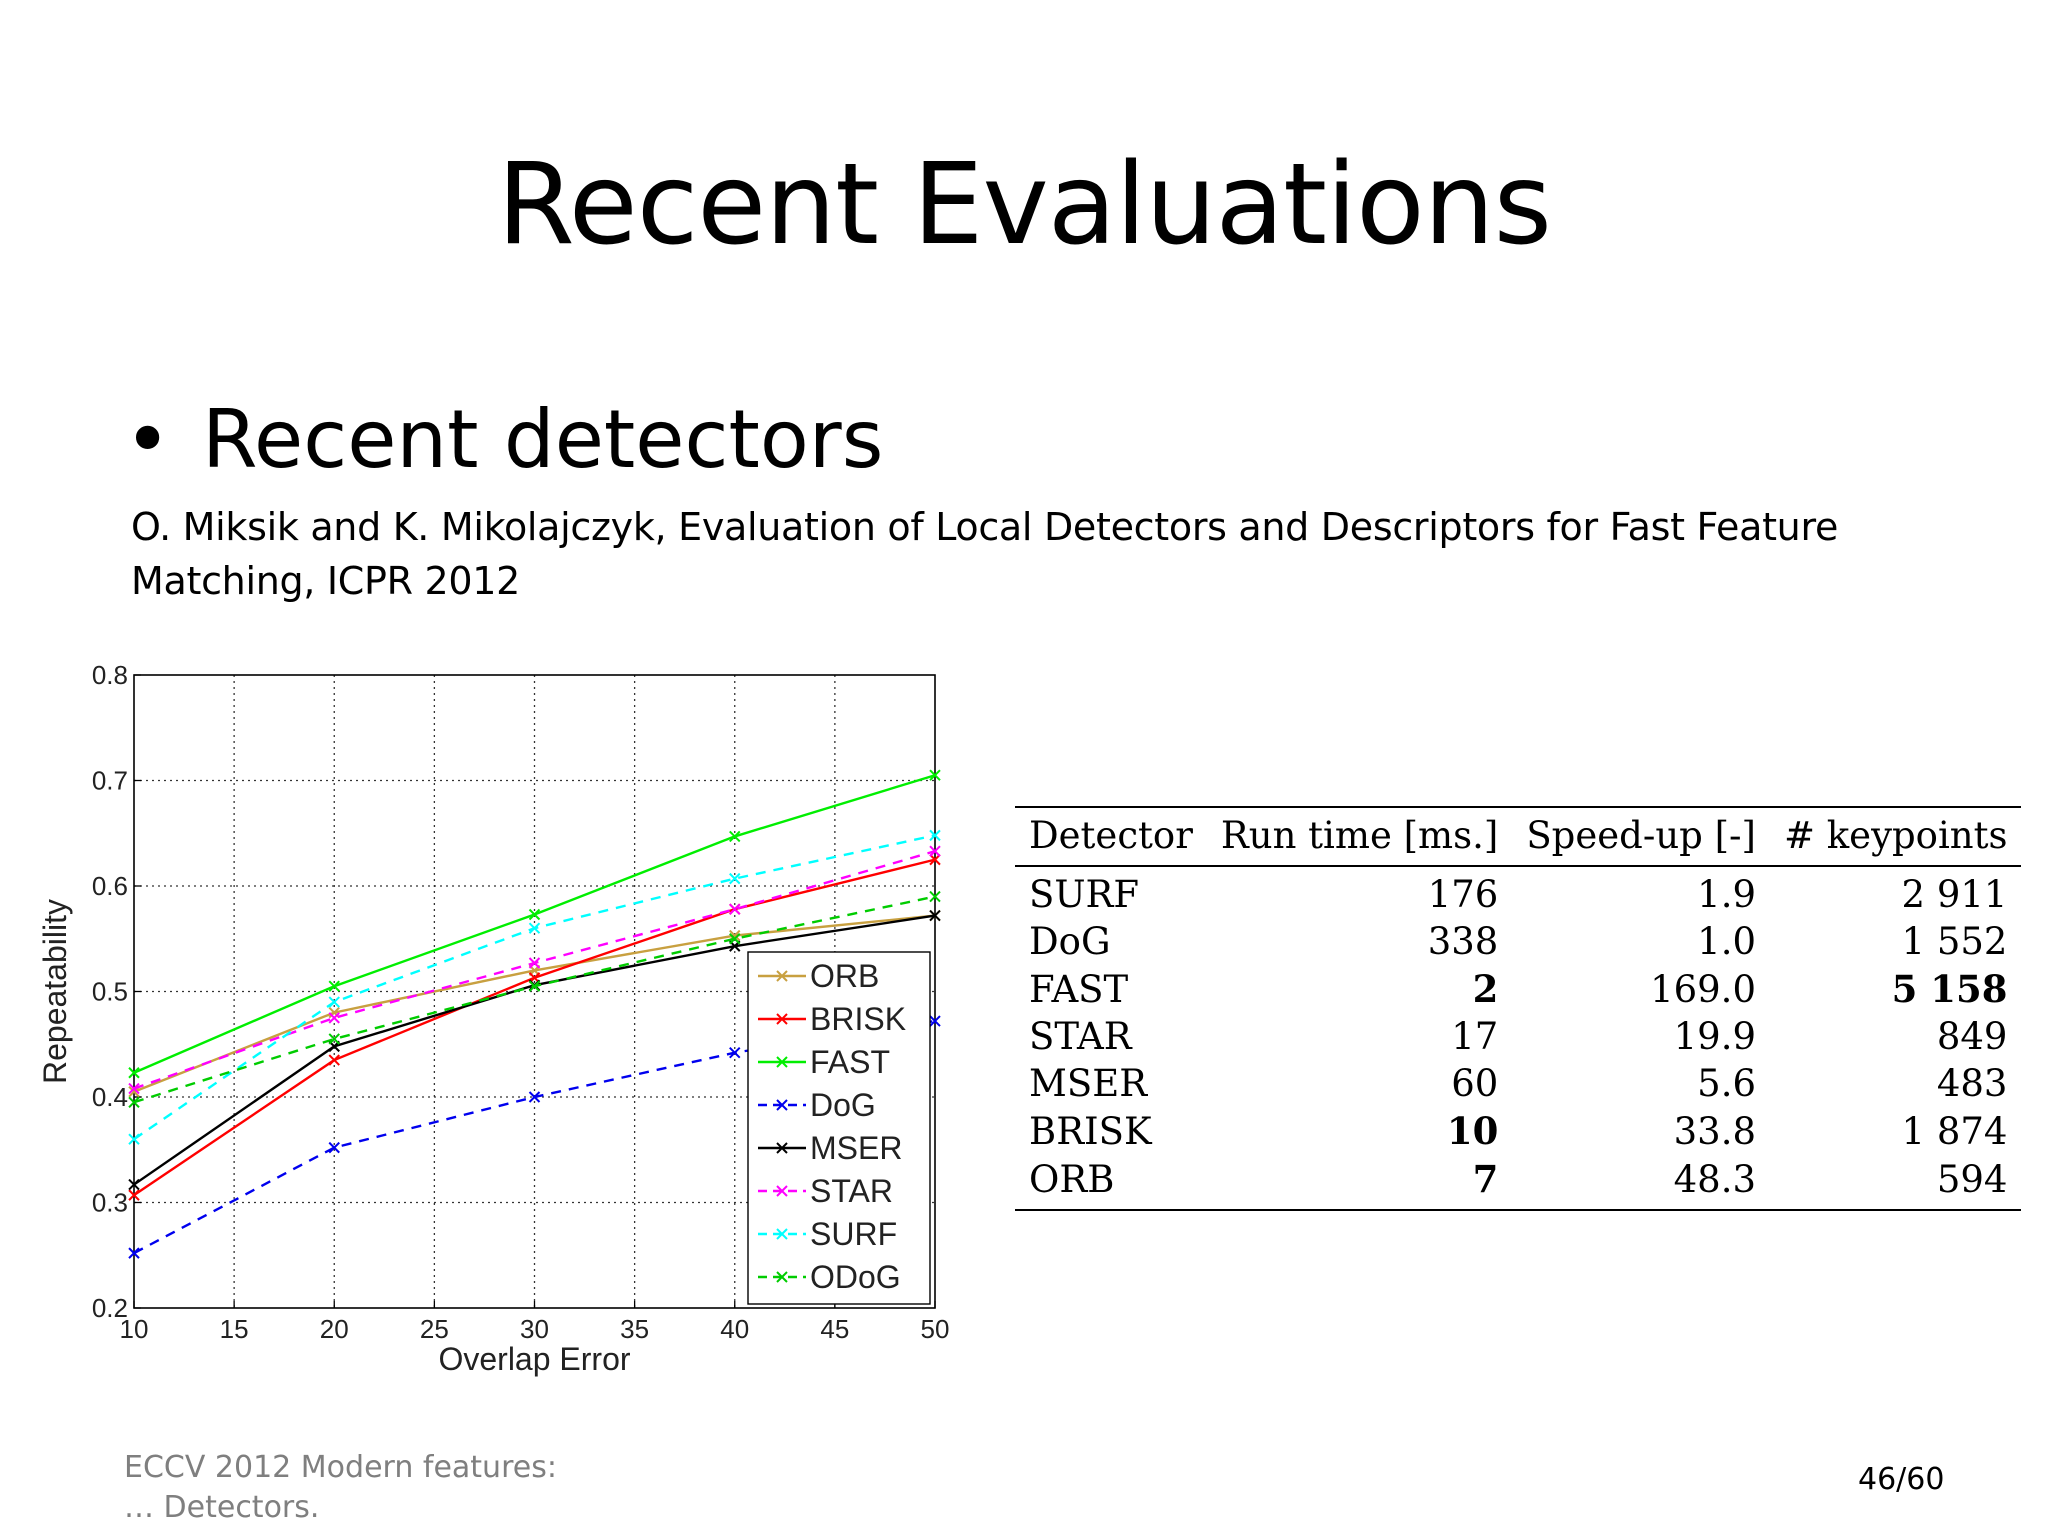 The width and height of the screenshot is (2048, 1536). What do you see at coordinates (1079, 989) in the screenshot?
I see `table-cell: FAST` at bounding box center [1079, 989].